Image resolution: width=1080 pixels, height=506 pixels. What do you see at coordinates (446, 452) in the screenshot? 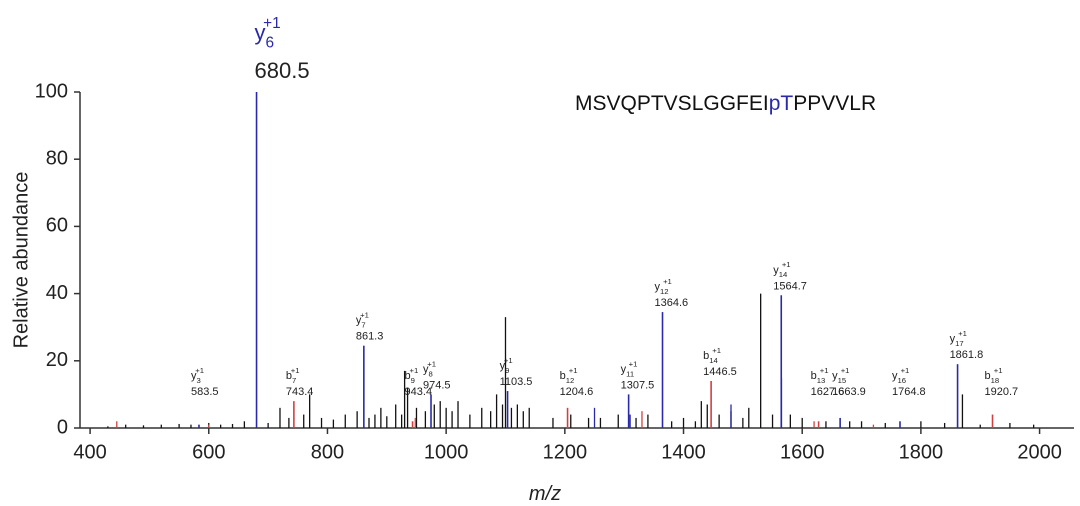
I see `x-tick-label: 1000` at bounding box center [446, 452].